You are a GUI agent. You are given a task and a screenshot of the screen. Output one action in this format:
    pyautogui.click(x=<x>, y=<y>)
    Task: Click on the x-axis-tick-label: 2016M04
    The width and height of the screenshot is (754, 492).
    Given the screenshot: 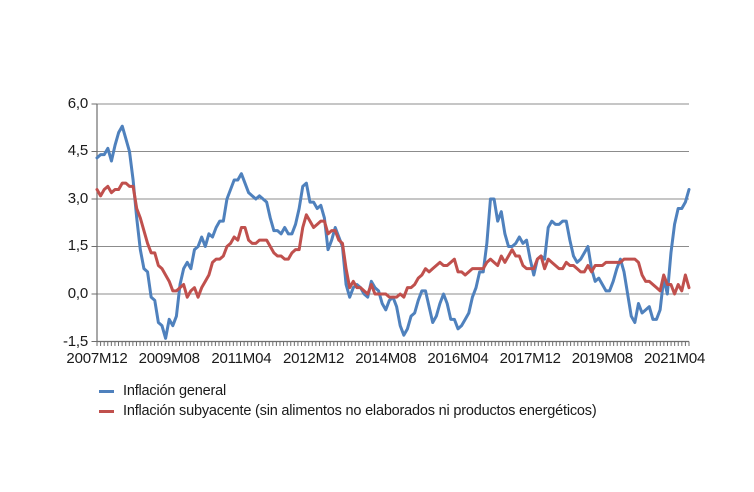 What is the action you would take?
    pyautogui.click(x=458, y=358)
    